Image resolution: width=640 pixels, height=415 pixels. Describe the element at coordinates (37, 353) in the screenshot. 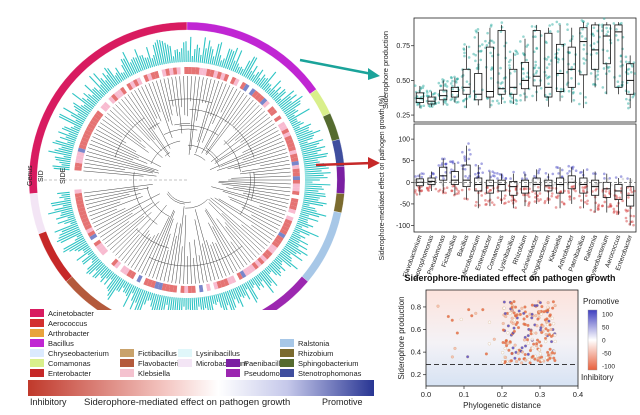

I see `genus-swatch` at that location.